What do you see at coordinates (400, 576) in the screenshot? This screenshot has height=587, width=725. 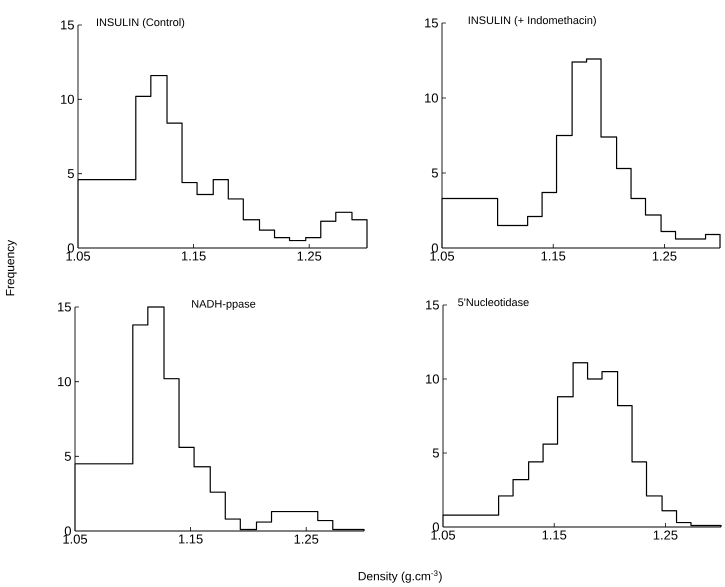 I see `x-axis-title: Density (g.cm$^{-3}$)` at bounding box center [400, 576].